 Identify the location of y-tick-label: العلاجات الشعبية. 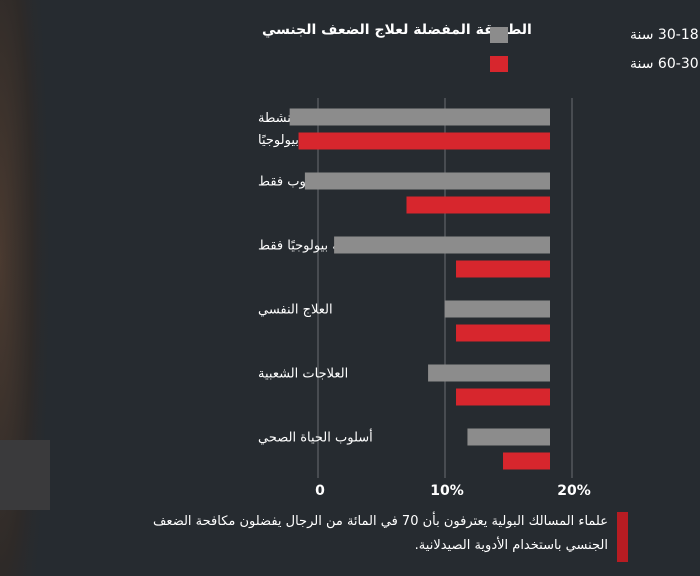
(303, 374).